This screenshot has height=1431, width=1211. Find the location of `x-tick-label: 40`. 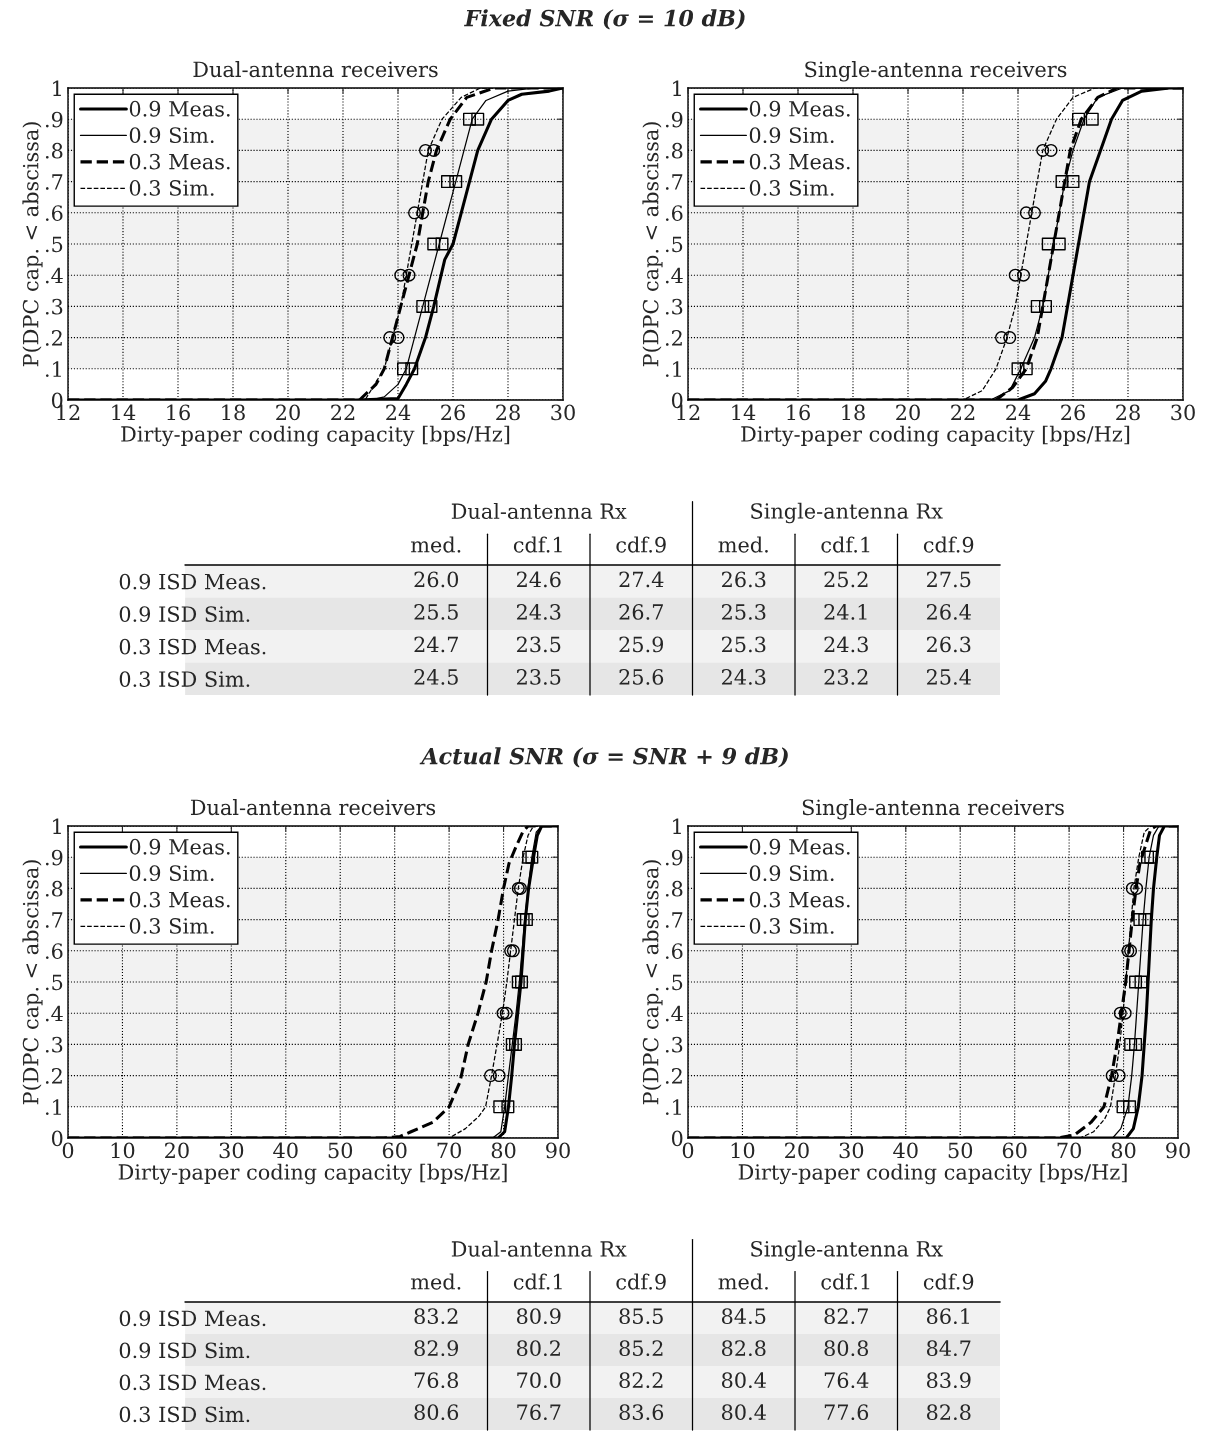

x-tick-label: 40 is located at coordinates (285, 1150).